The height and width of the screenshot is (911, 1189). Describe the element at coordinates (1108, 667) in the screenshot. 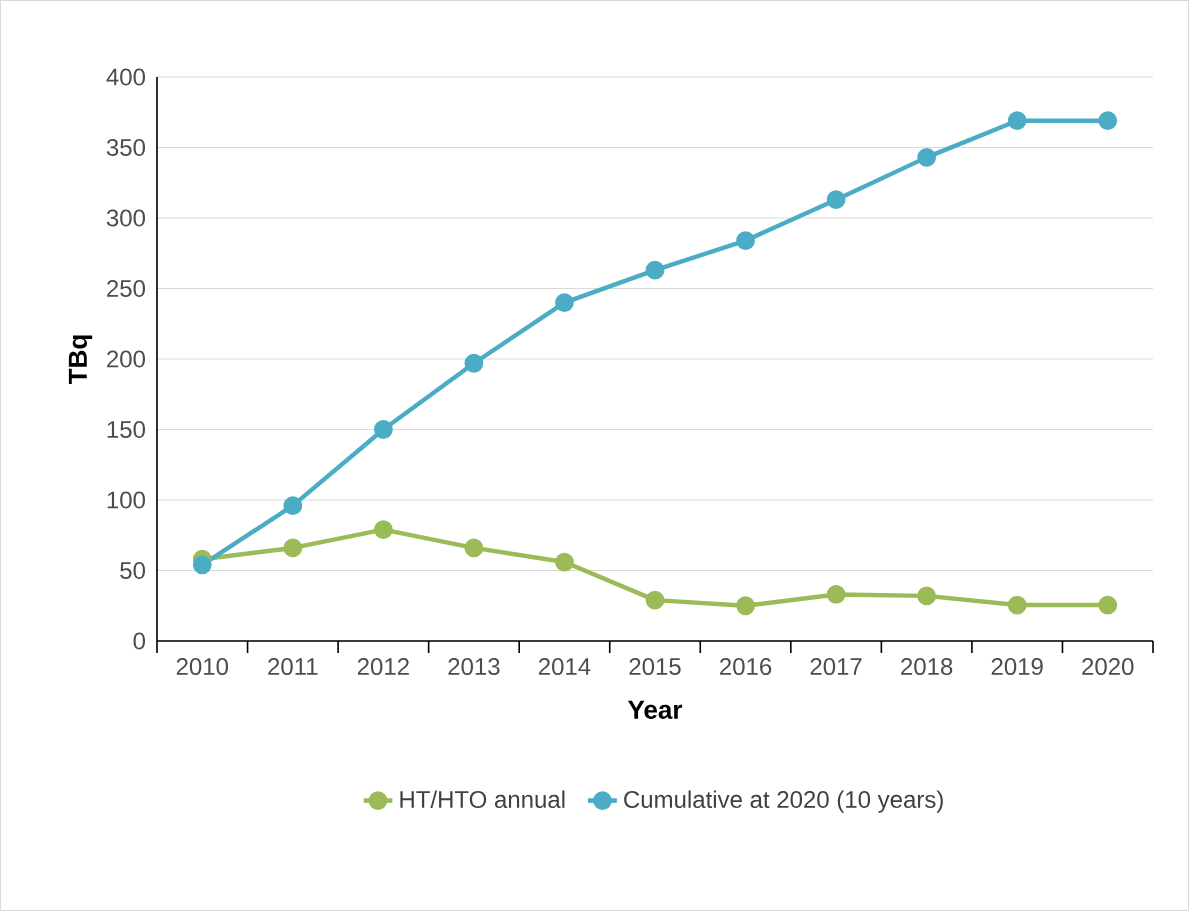

I see `x-tick-label: 2020` at that location.